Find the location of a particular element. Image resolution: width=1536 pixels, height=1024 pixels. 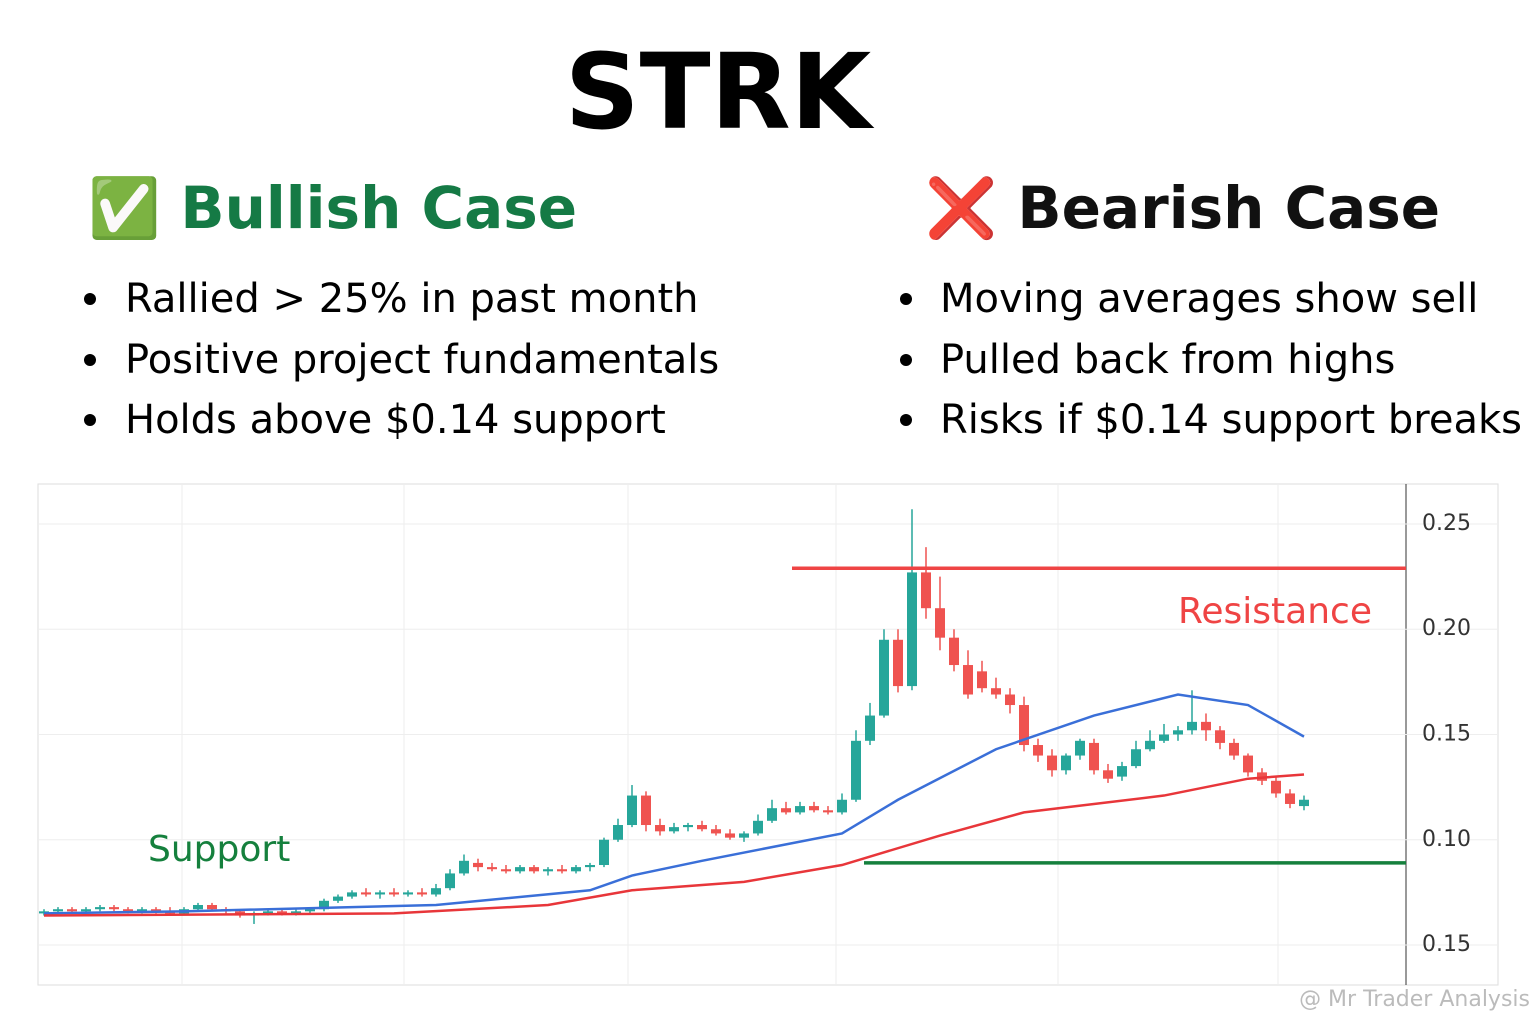

bullish-heading: ✅ Bullish Case is located at coordinates (332, 208).